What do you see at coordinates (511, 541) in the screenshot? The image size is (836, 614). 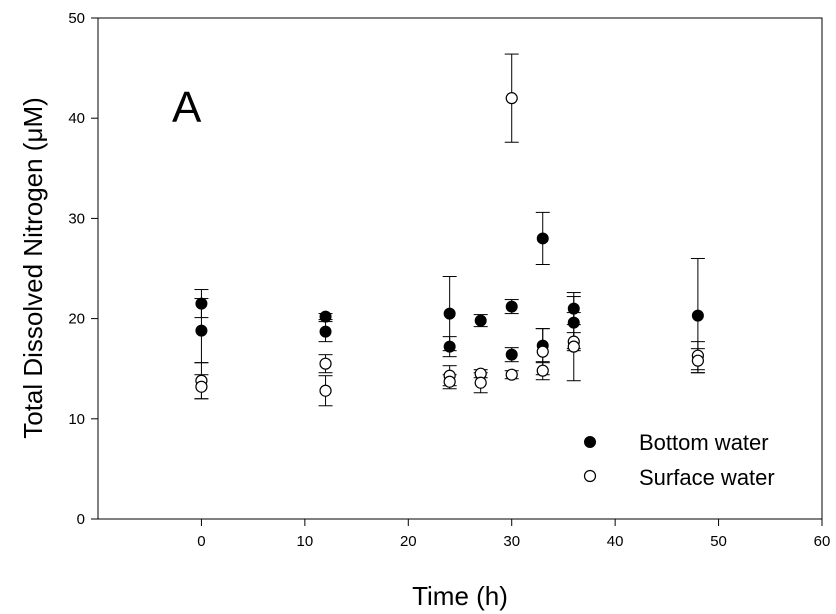 I see `x-tick-label: 30` at bounding box center [511, 541].